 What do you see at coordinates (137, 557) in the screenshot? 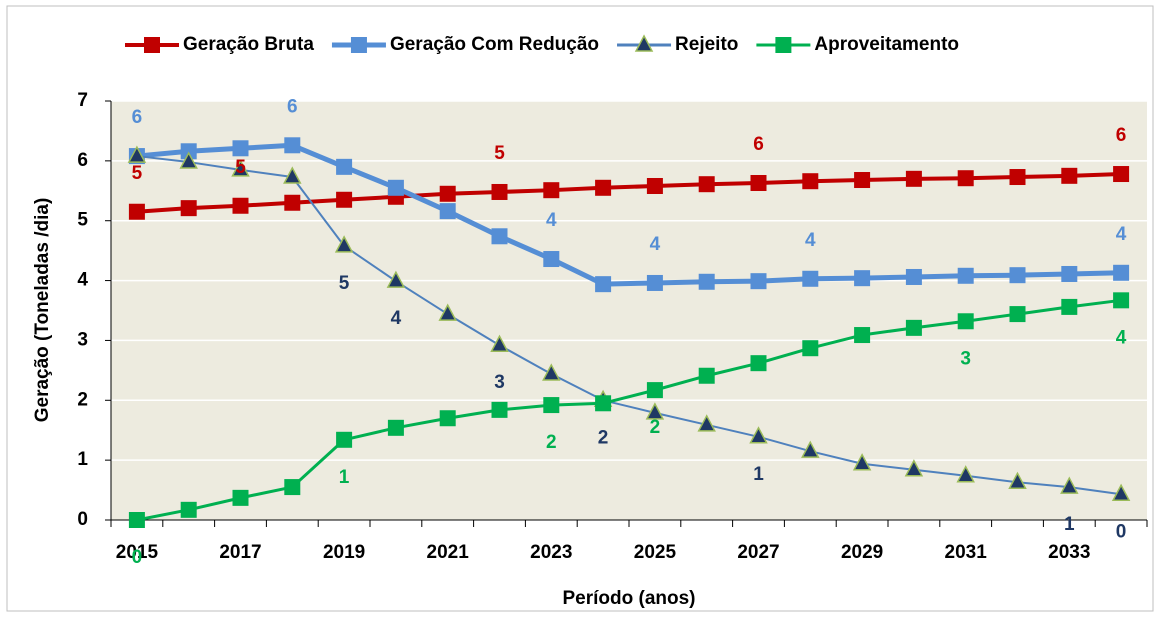
I see `data-label: 0` at bounding box center [137, 557].